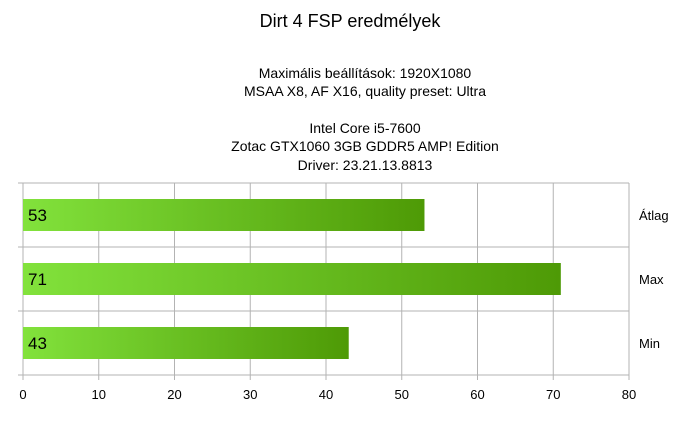  Describe the element at coordinates (250, 394) in the screenshot. I see `x-tick-label-30: 30` at that location.